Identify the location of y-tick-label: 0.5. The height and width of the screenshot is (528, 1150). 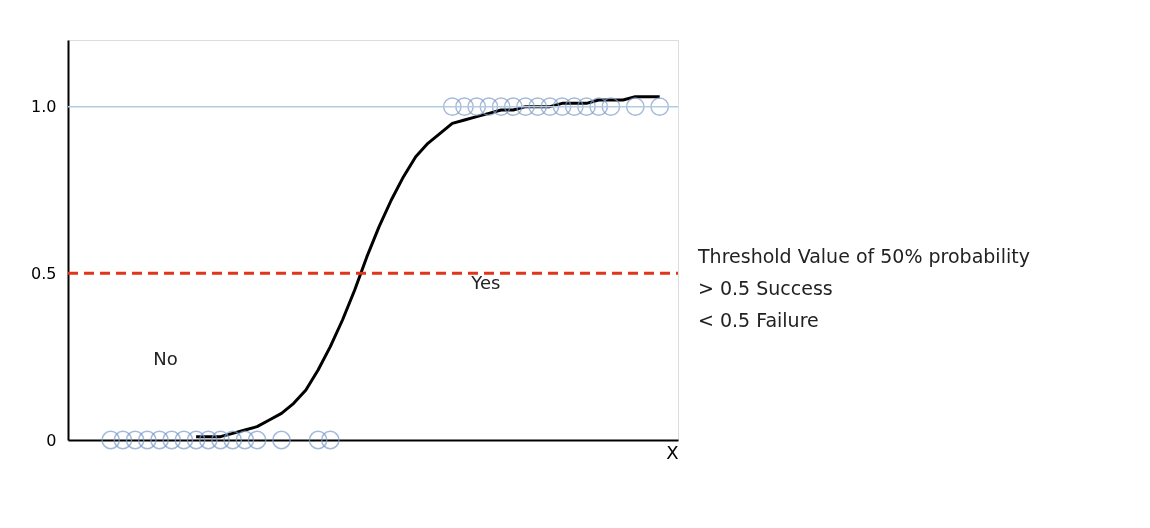
(44, 273).